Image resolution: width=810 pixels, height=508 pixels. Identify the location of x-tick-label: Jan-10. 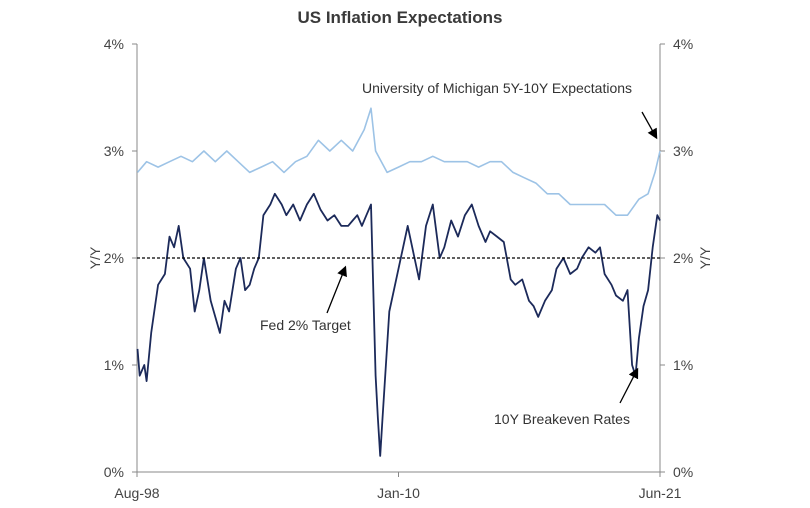
(398, 493).